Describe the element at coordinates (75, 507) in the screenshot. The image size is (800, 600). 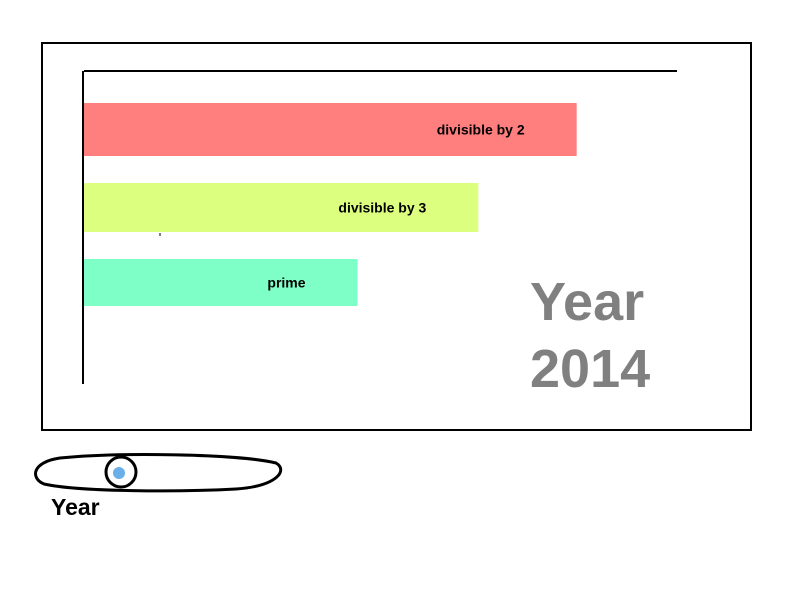
I see `slider-label: Year` at that location.